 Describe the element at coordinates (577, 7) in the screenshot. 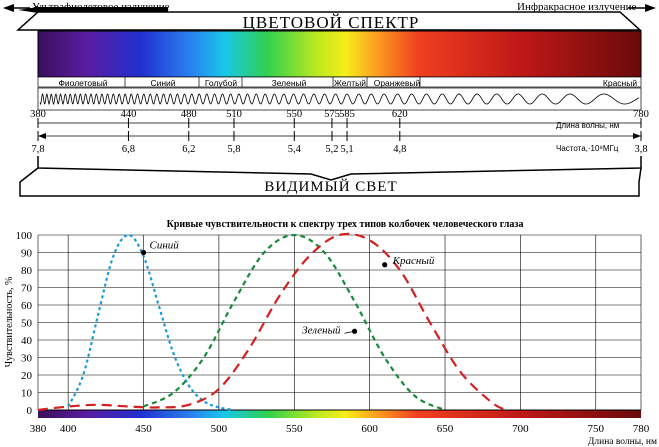

I see `ir-label: Инфракрасное излучение` at that location.